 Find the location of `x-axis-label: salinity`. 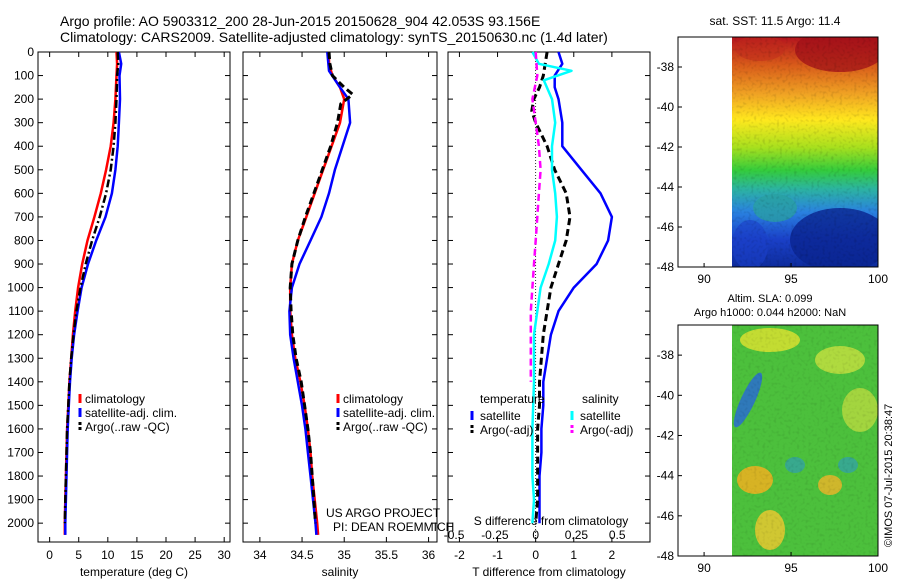

x-axis-label: salinity is located at coordinates (340, 572).